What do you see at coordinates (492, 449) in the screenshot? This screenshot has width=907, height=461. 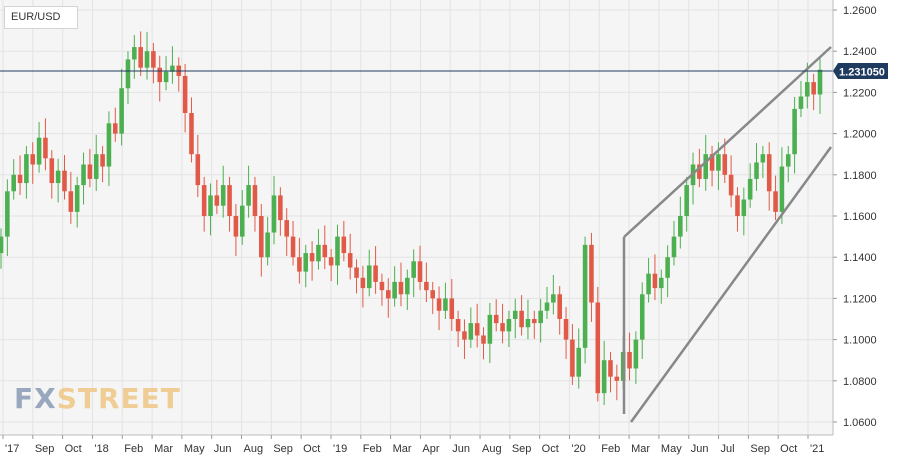 I see `x-tick-label: Aug` at bounding box center [492, 449].